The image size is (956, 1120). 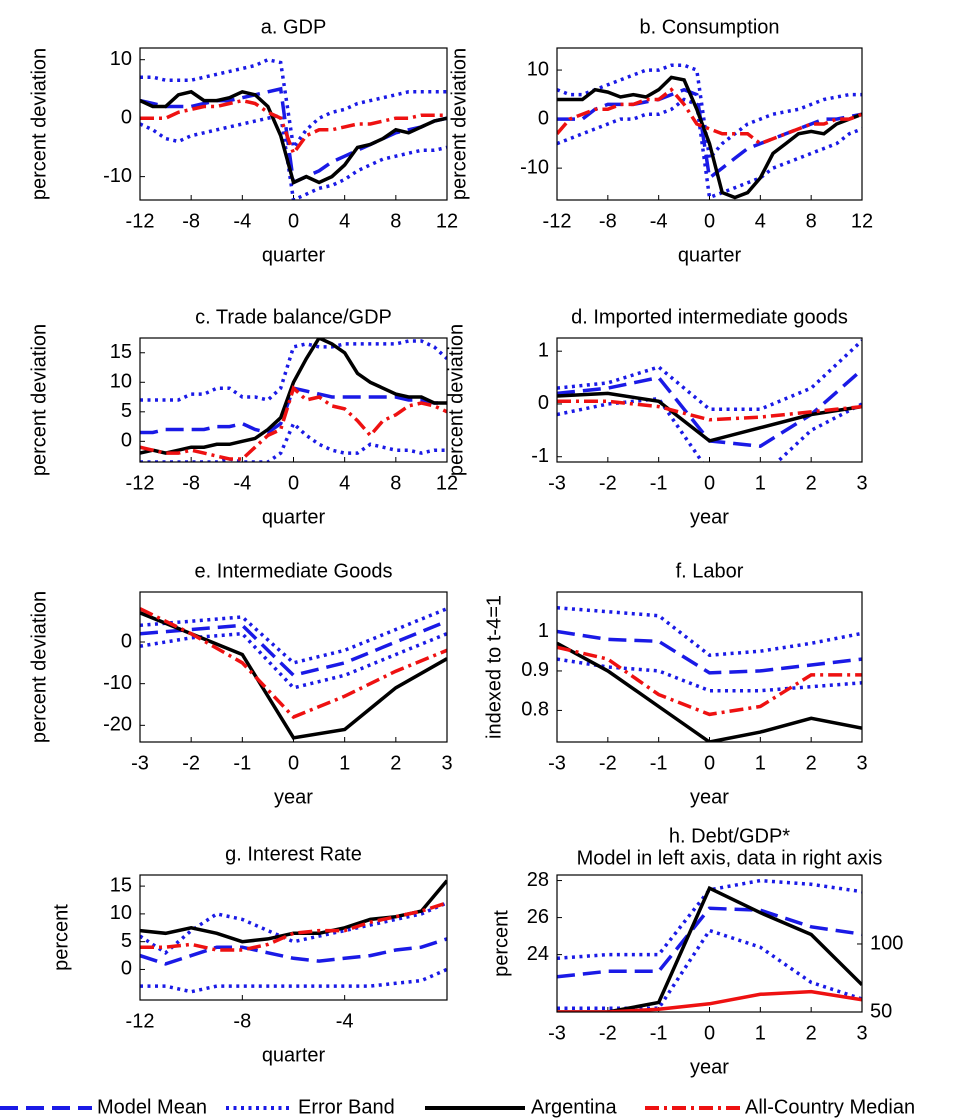 I want to click on chart-title: h. Debt/GDP*, so click(x=729, y=836).